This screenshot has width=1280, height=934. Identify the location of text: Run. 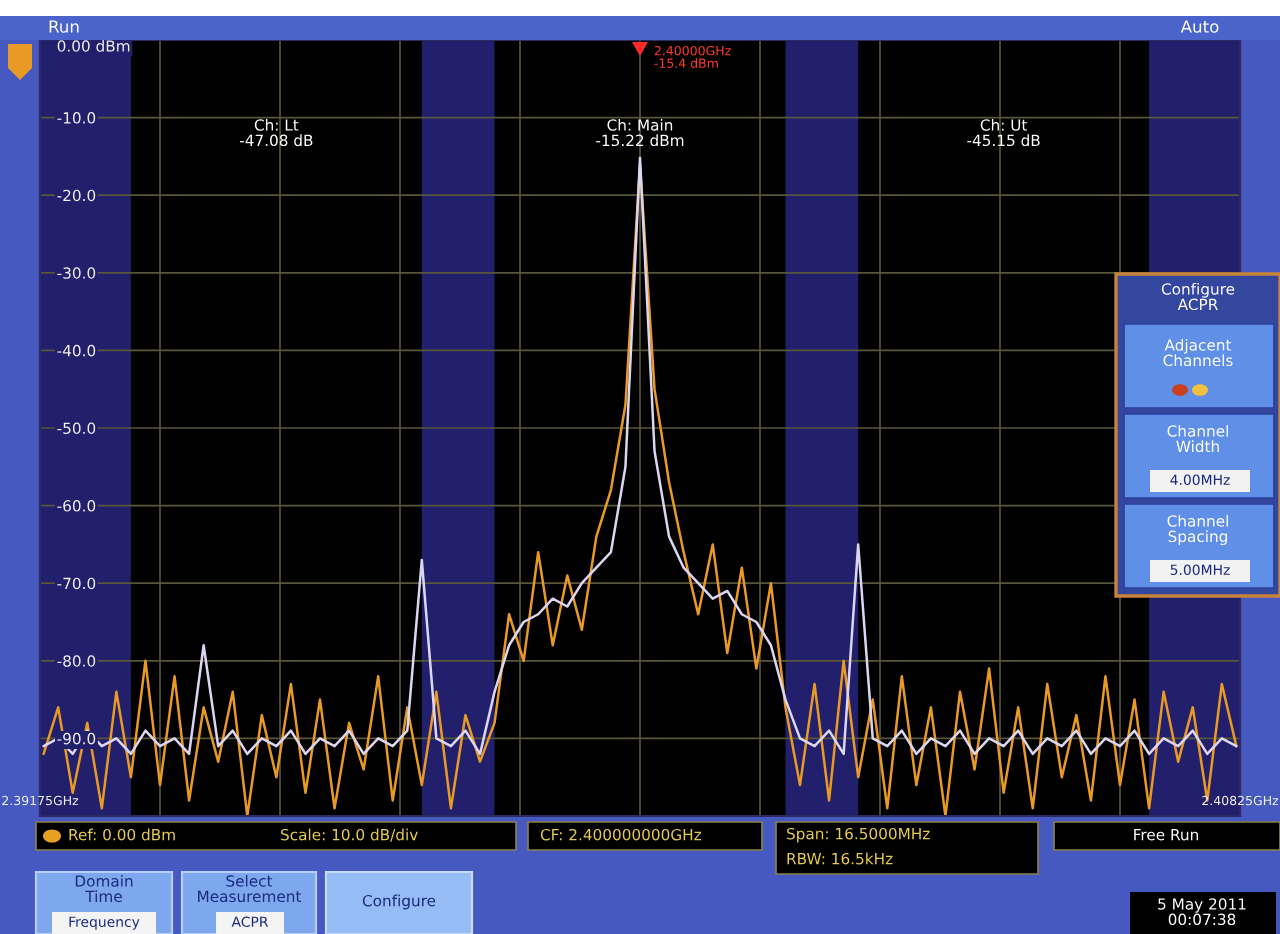
(64, 26).